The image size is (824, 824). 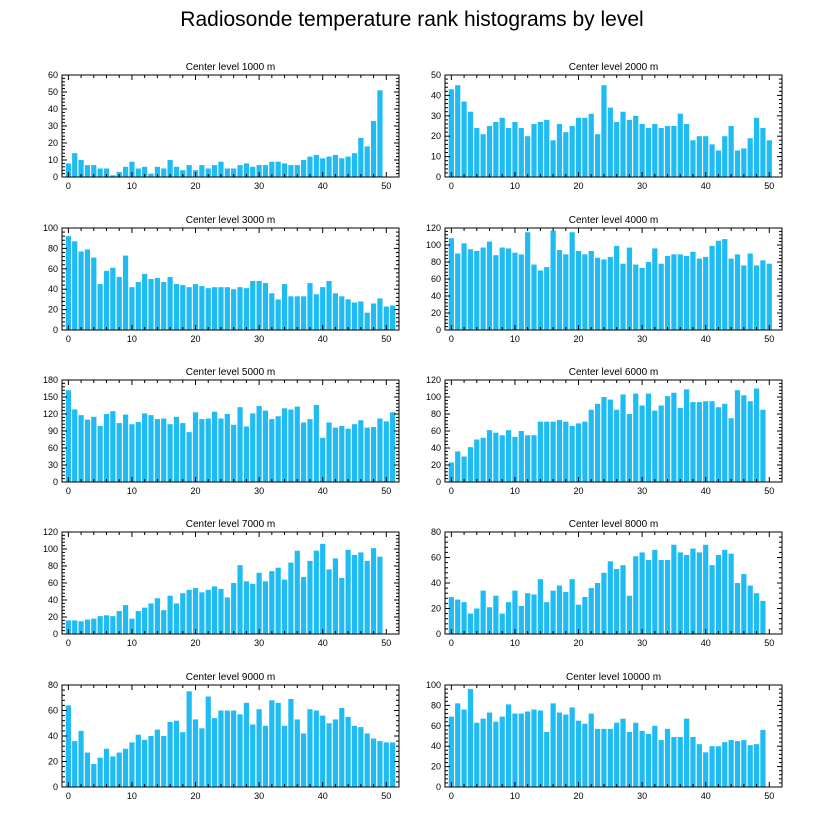 What do you see at coordinates (579, 643) in the screenshot?
I see `x-tick-label: 20` at bounding box center [579, 643].